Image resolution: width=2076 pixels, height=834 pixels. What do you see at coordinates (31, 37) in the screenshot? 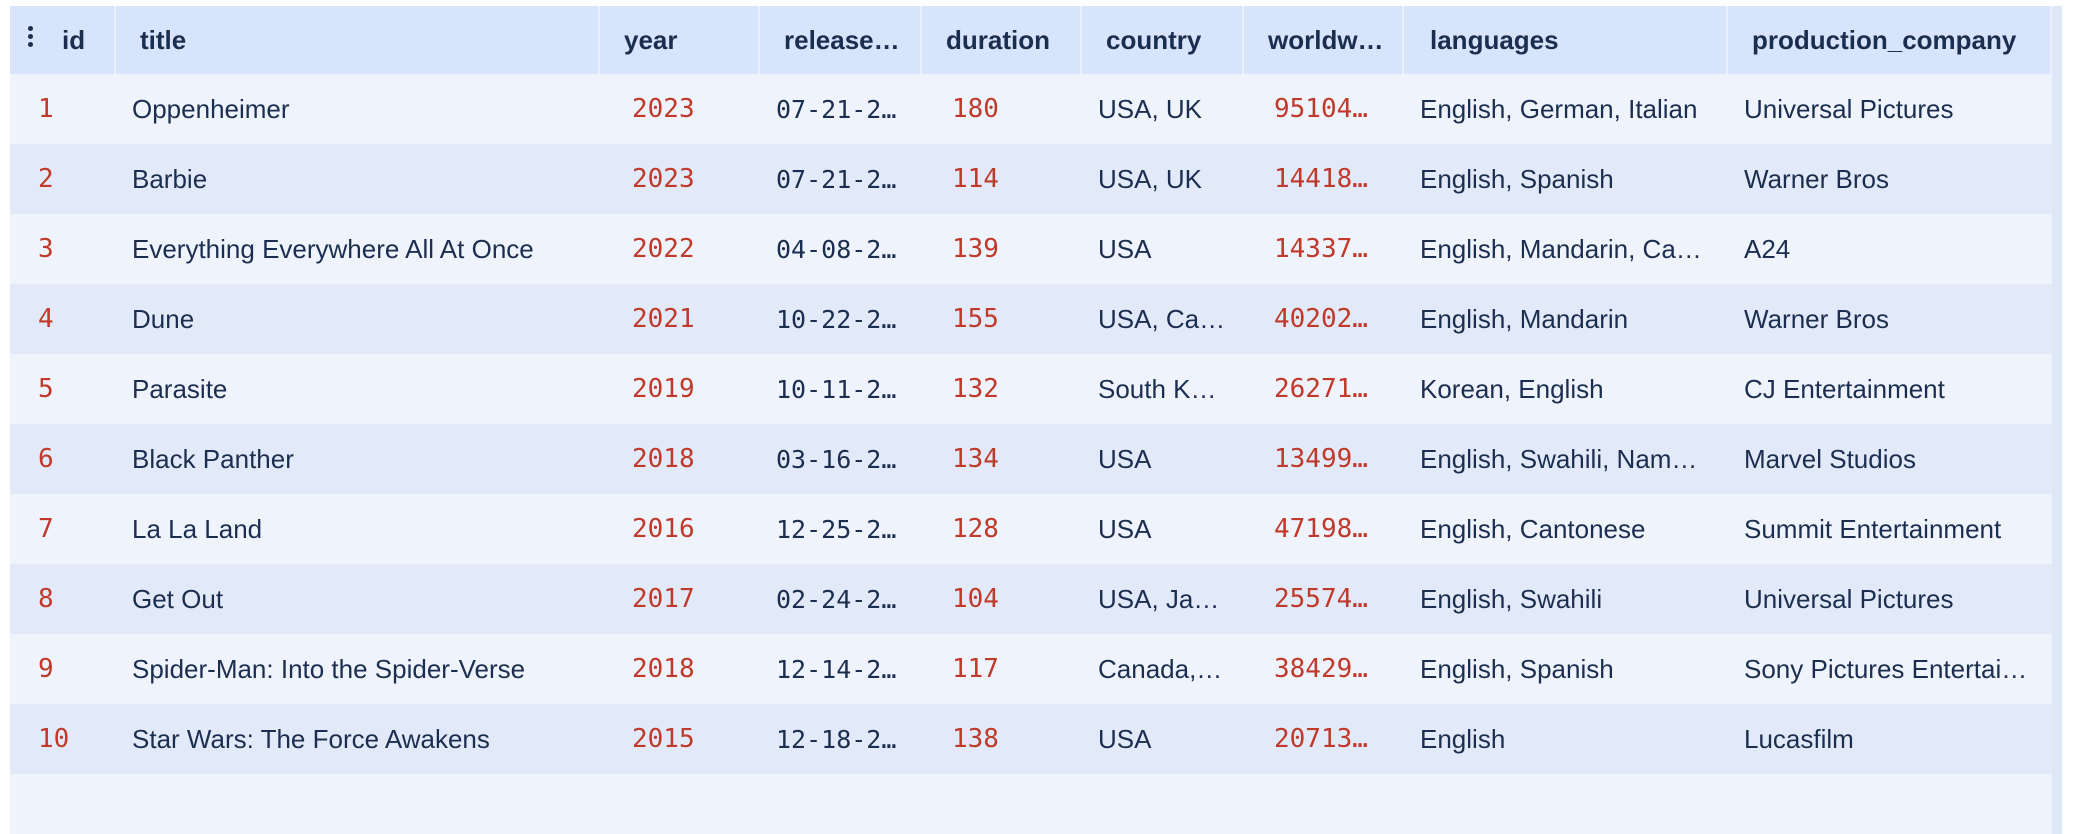
I see `column-menu-icon` at bounding box center [31, 37].